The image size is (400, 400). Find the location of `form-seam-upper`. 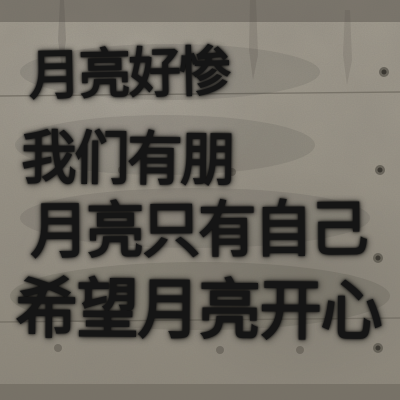

form-seam-upper is located at coordinates (200, 94).